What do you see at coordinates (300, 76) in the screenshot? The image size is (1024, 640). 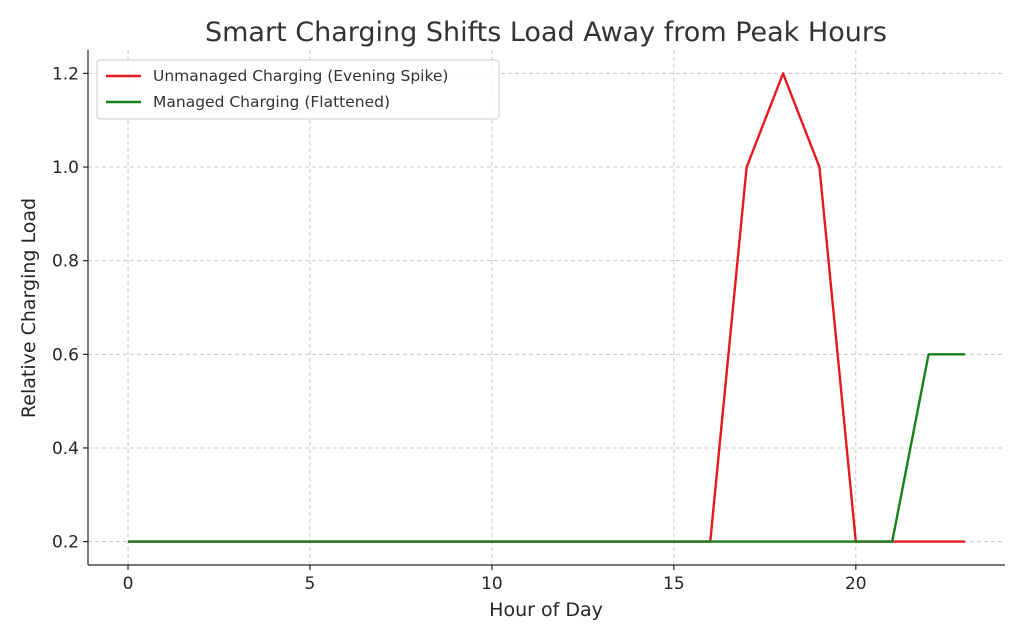 I see `legend-label-unmanaged: Unmanaged Charging (Evening Spike)` at bounding box center [300, 76].